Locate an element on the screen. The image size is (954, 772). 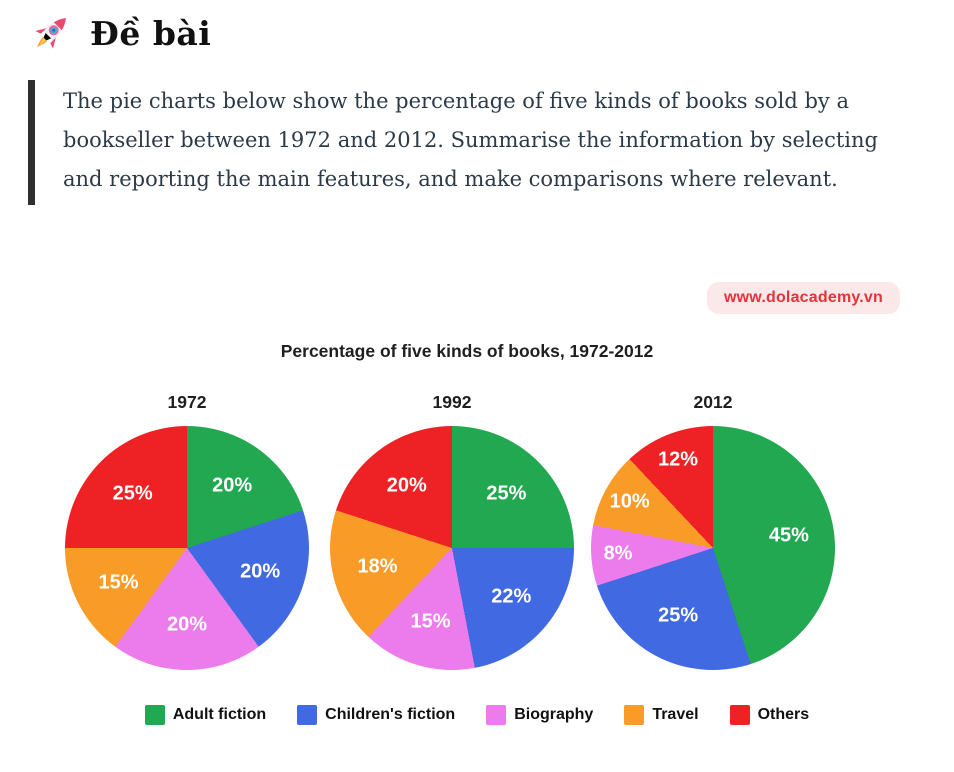
page-header: Đề bài is located at coordinates (477, 28).